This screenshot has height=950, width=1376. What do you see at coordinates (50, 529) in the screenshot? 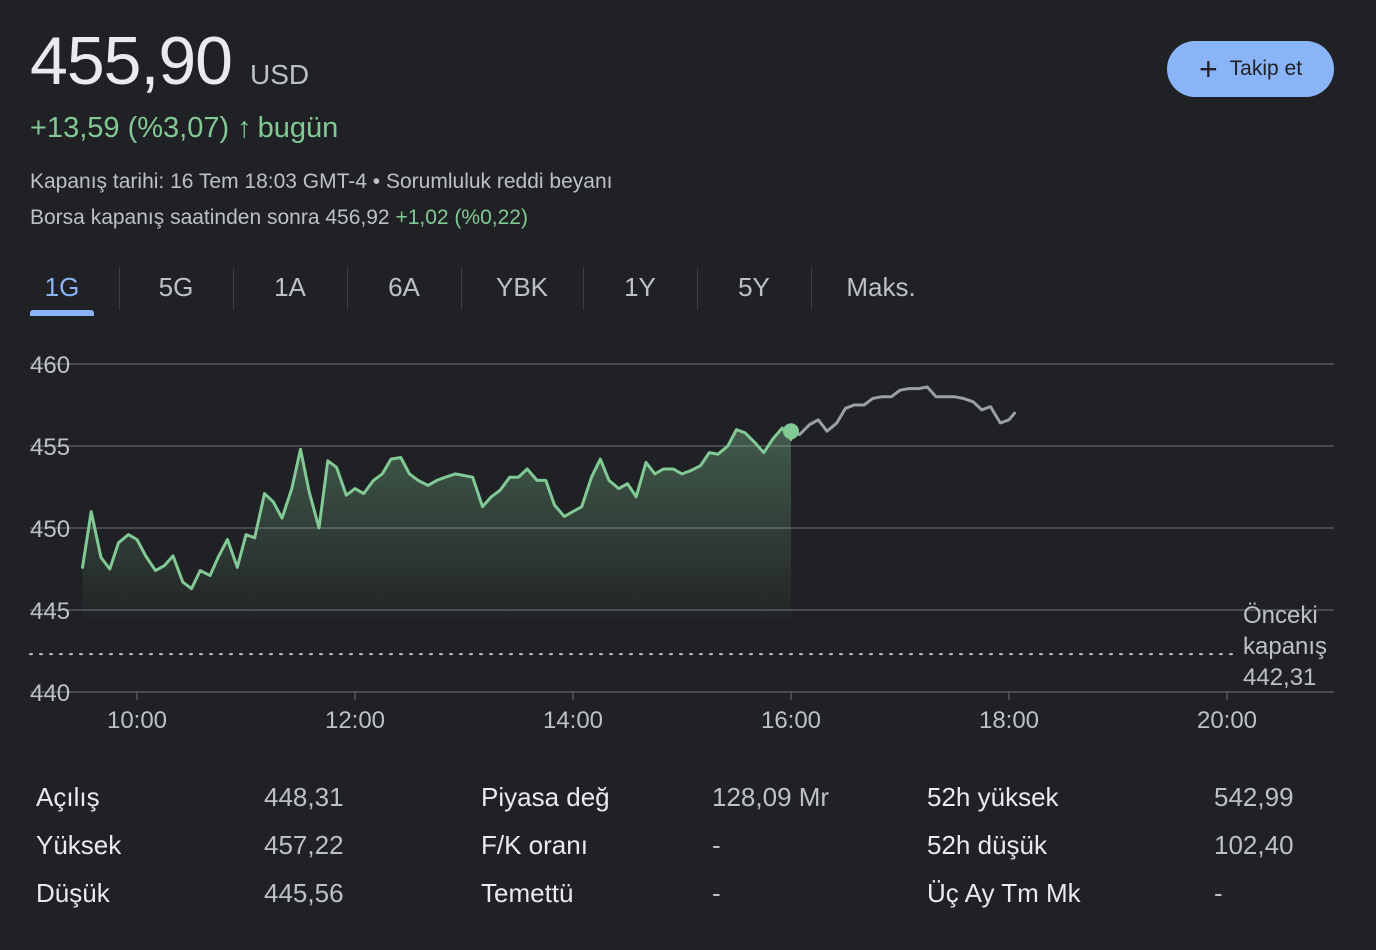
I see `y-tick-label: 450` at bounding box center [50, 529].